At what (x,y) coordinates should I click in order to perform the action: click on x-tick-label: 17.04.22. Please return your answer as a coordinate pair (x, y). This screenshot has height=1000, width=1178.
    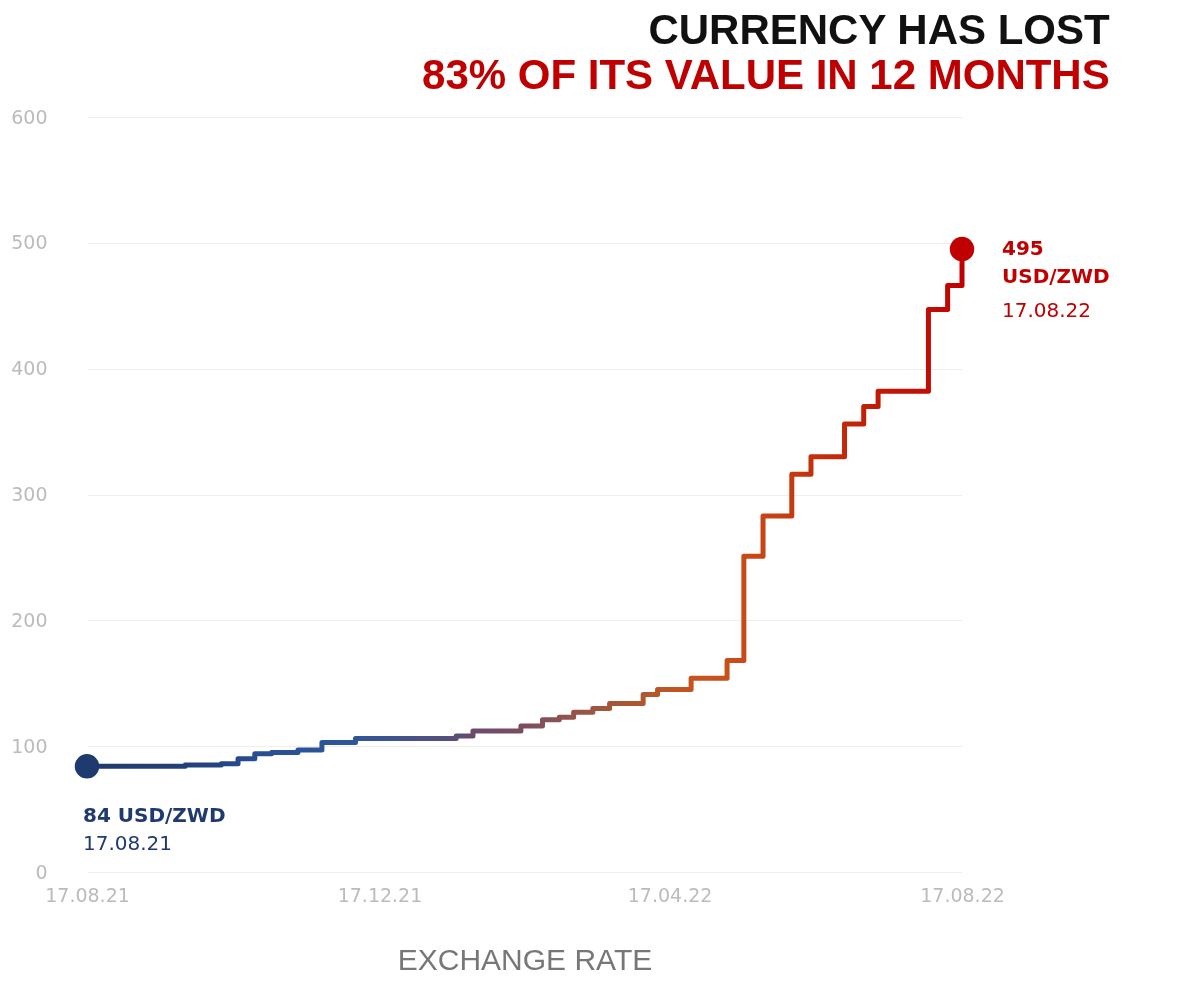
    Looking at the image, I should click on (670, 894).